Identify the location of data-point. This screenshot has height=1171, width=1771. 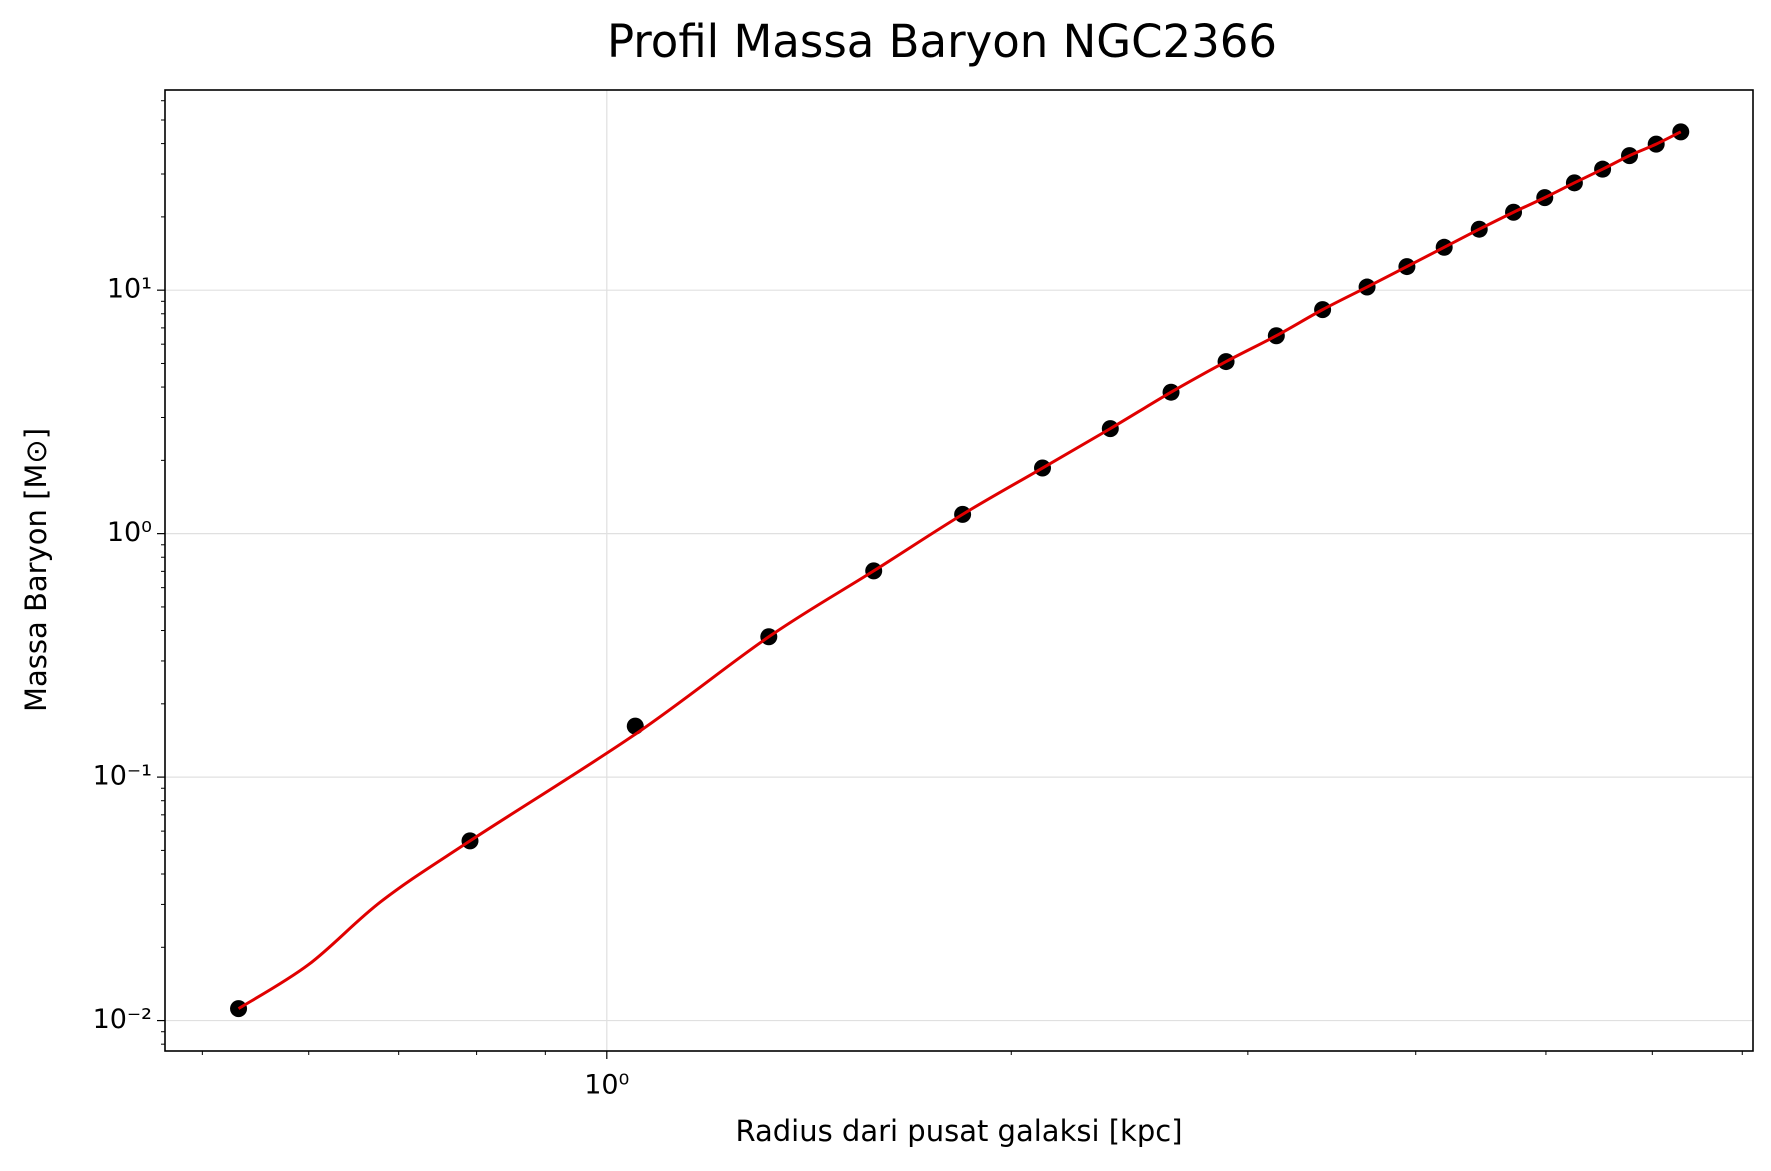
(635, 726).